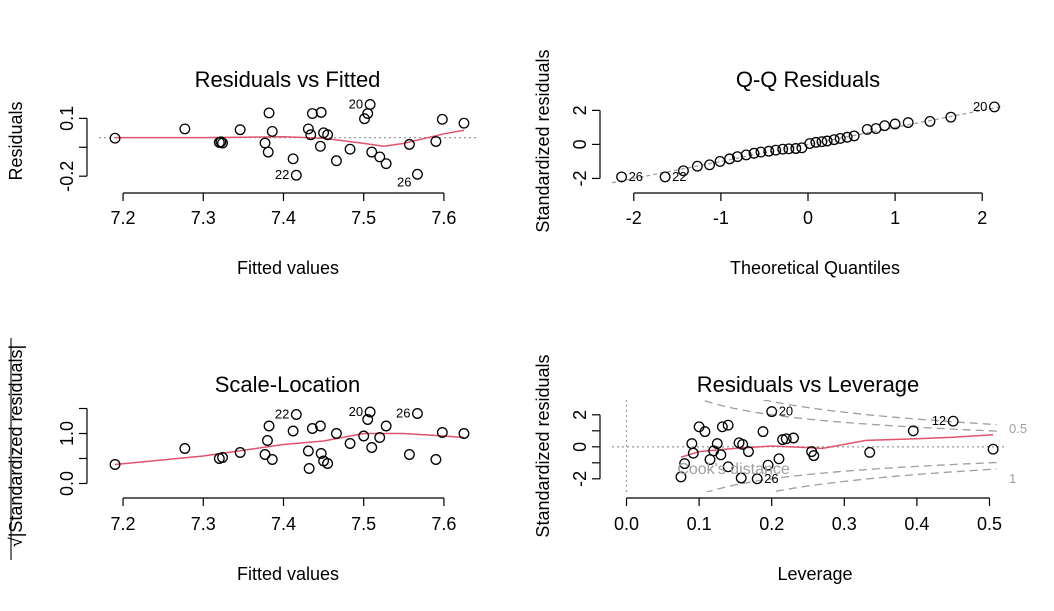 The image size is (1054, 611). What do you see at coordinates (771, 524) in the screenshot?
I see `x-tick-label: 0.2` at bounding box center [771, 524].